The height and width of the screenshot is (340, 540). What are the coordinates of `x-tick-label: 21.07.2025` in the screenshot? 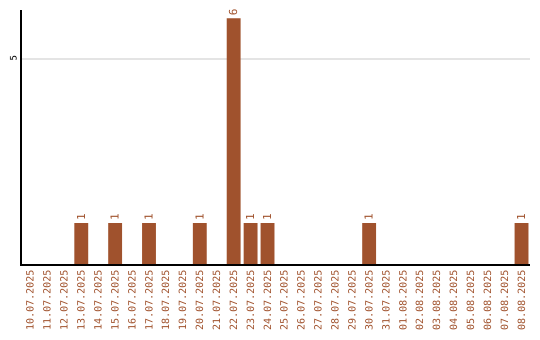 It's located at (217, 300).